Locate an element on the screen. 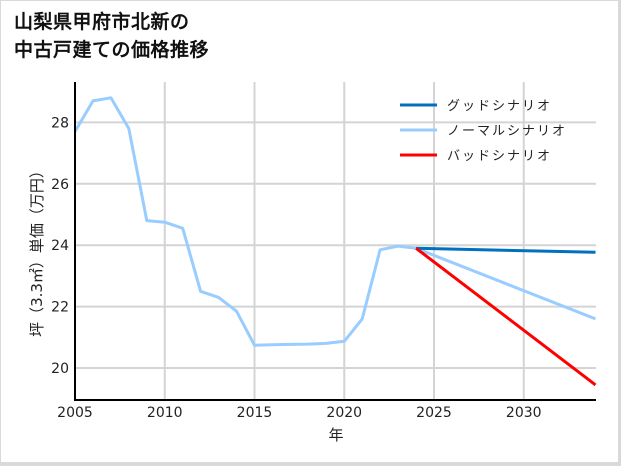  x-tick-label: 2005 is located at coordinates (75, 413).